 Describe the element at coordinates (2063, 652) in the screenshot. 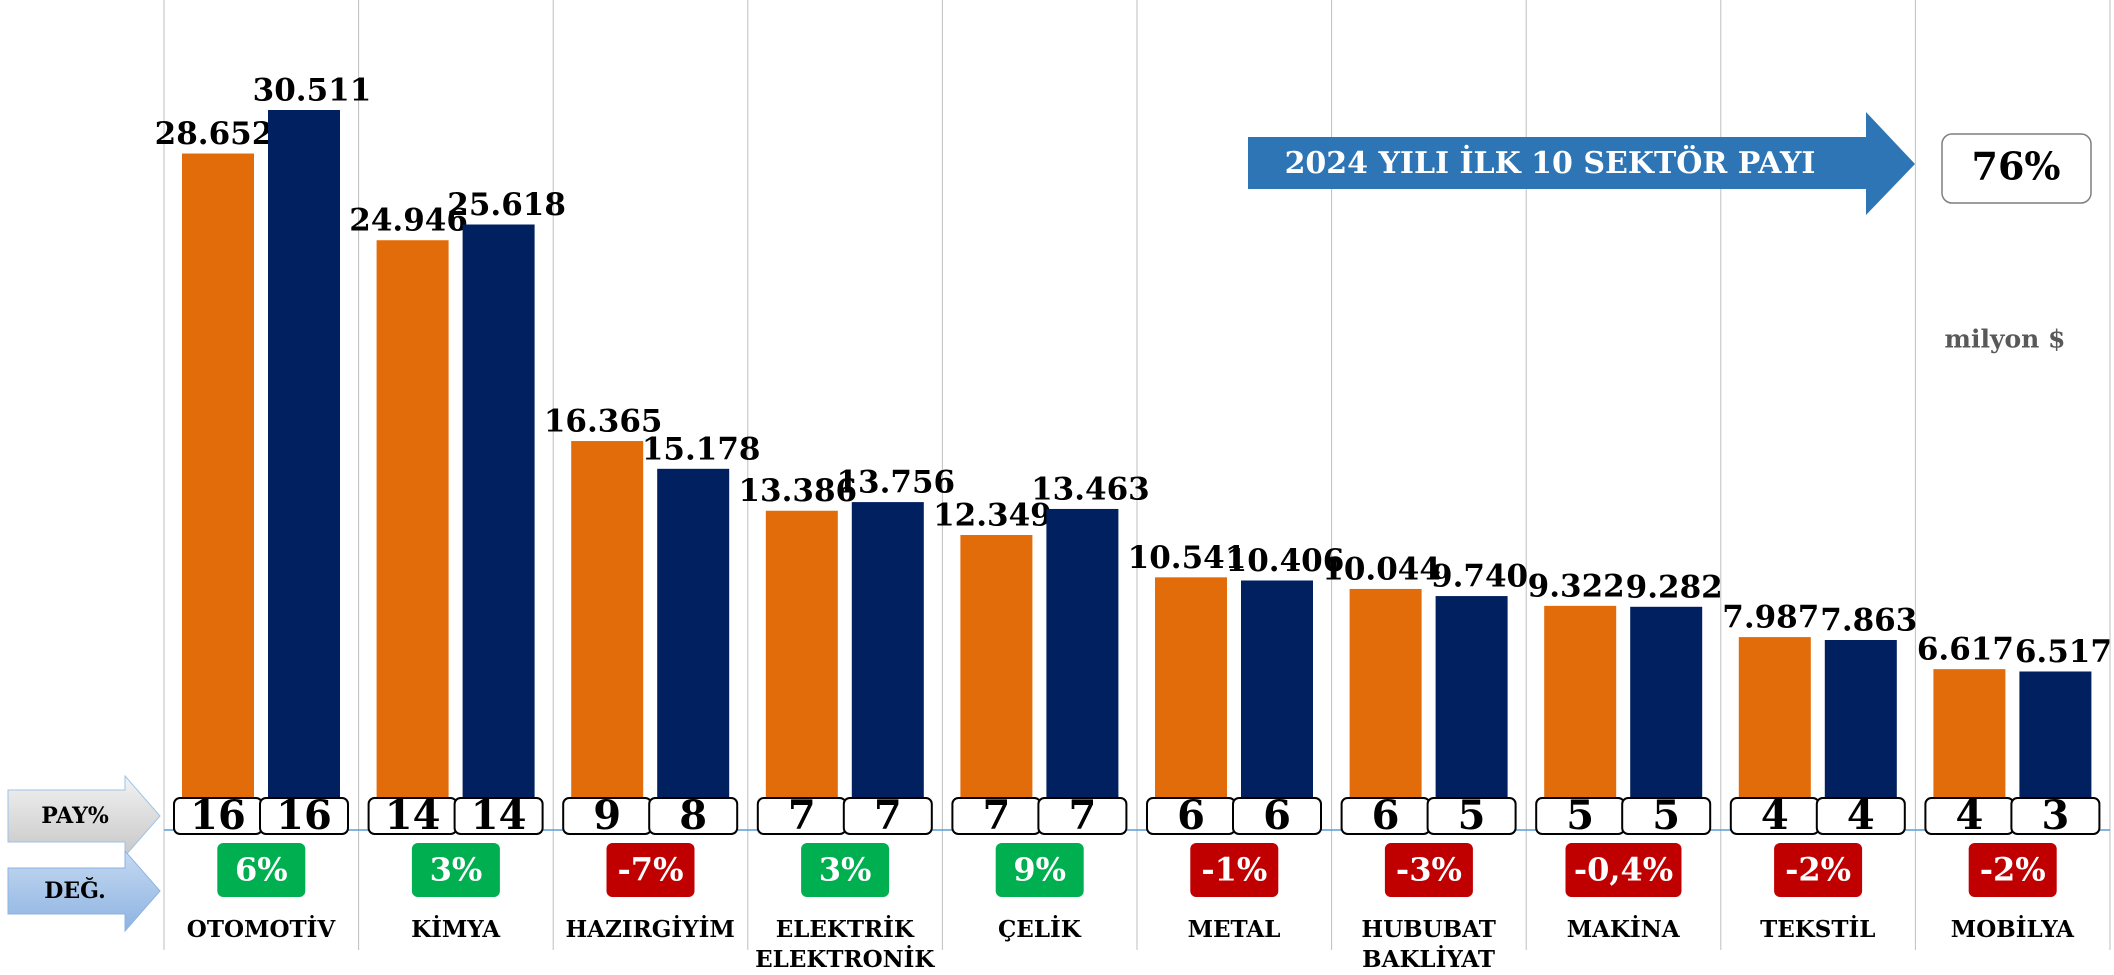

I see `value-label: 6.517` at that location.